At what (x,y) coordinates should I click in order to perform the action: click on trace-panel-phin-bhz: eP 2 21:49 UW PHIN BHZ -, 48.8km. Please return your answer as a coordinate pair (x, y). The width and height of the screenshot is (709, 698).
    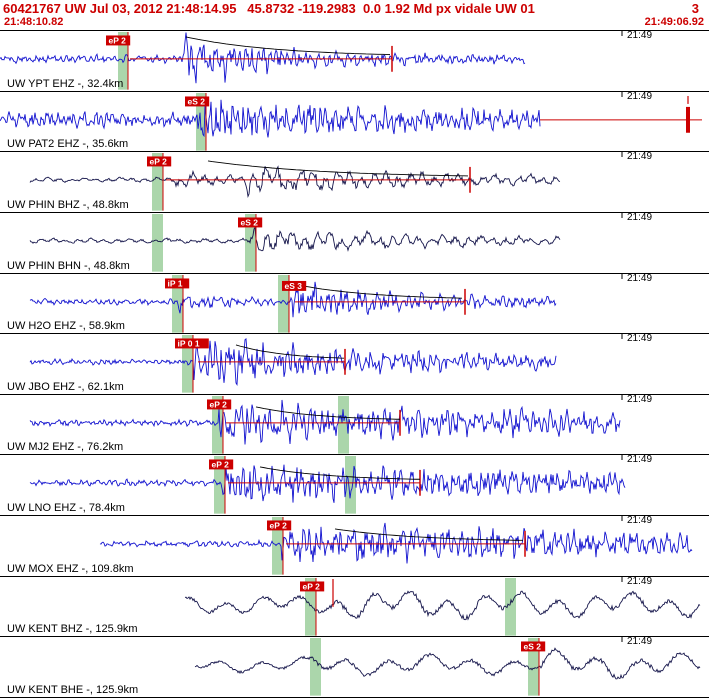
    Looking at the image, I should click on (354, 181).